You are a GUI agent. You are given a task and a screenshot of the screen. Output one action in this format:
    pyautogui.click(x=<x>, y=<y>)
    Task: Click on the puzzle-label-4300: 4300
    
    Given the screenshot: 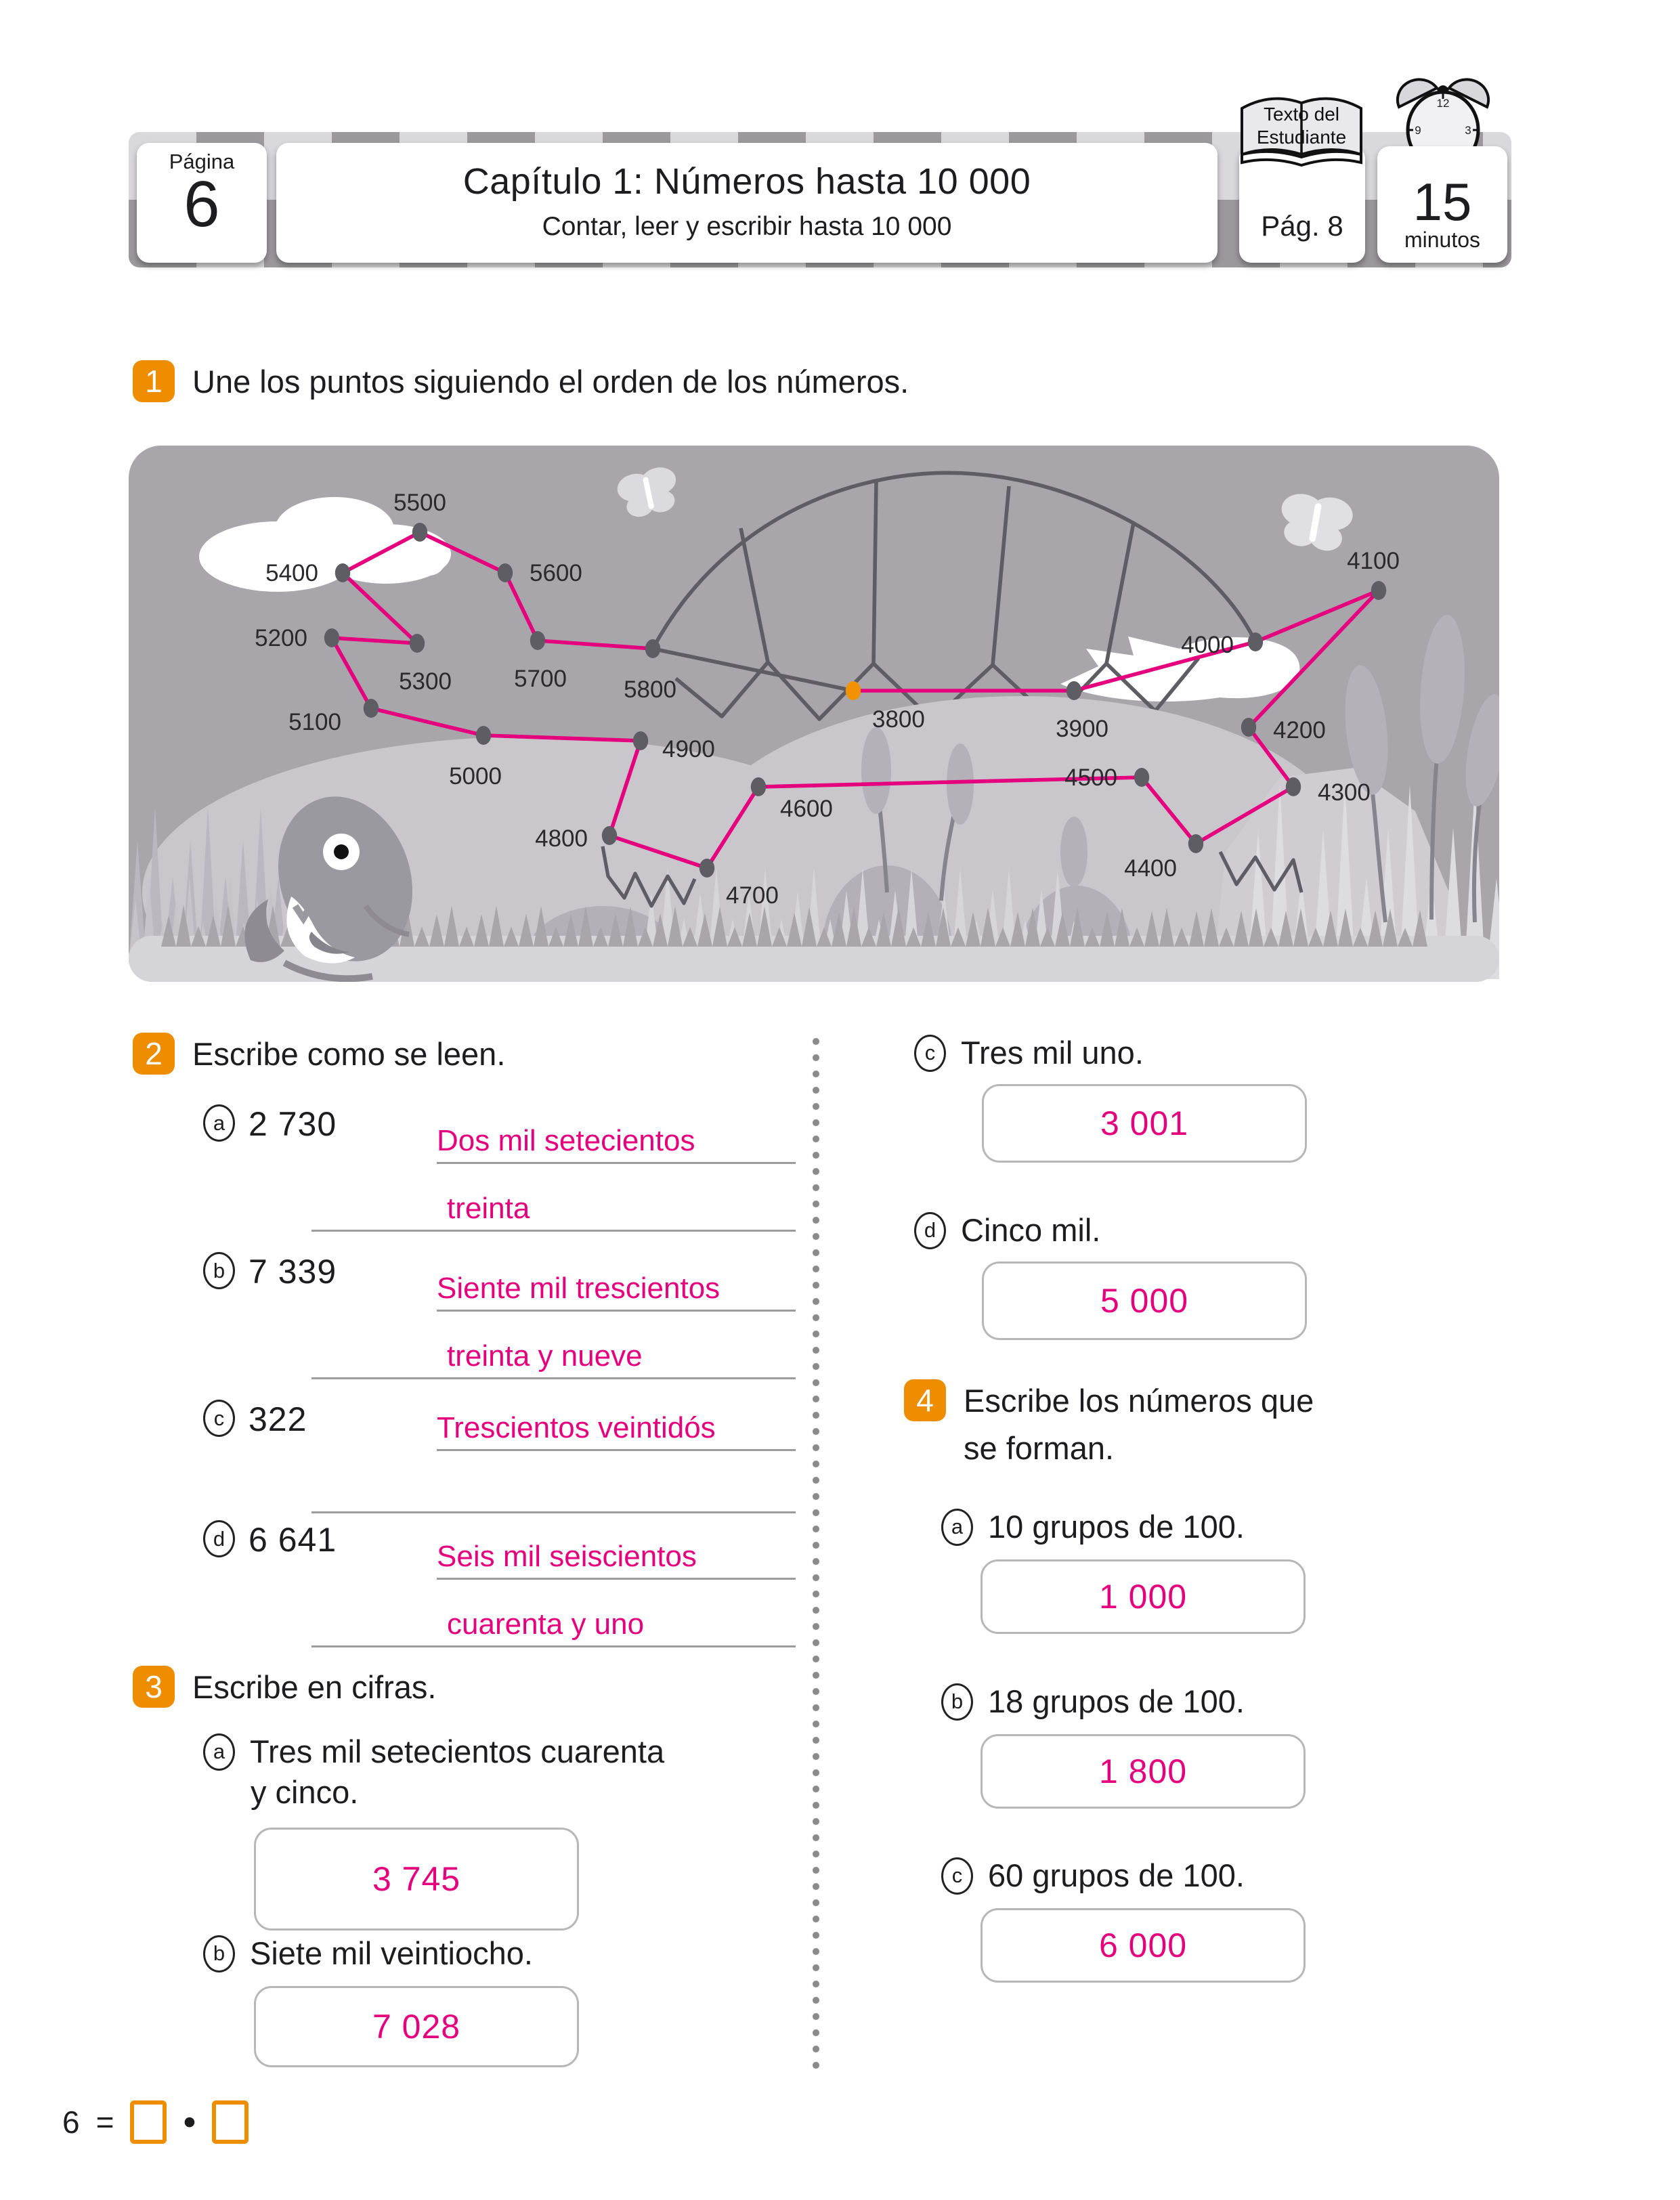 What is the action you would take?
    pyautogui.click(x=1344, y=792)
    